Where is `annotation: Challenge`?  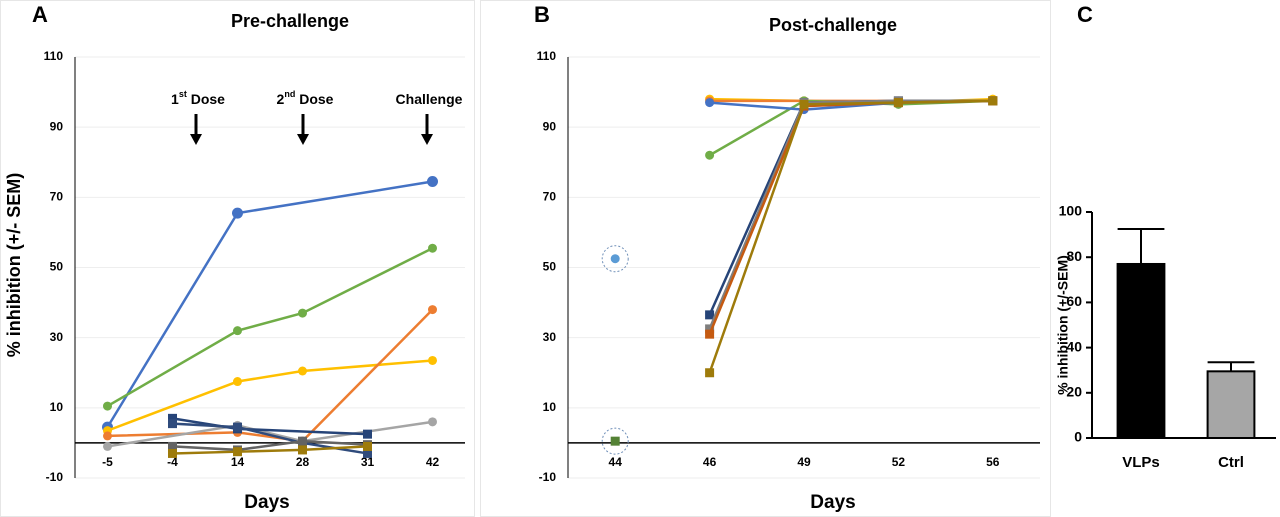 annotation: Challenge is located at coordinates (429, 99).